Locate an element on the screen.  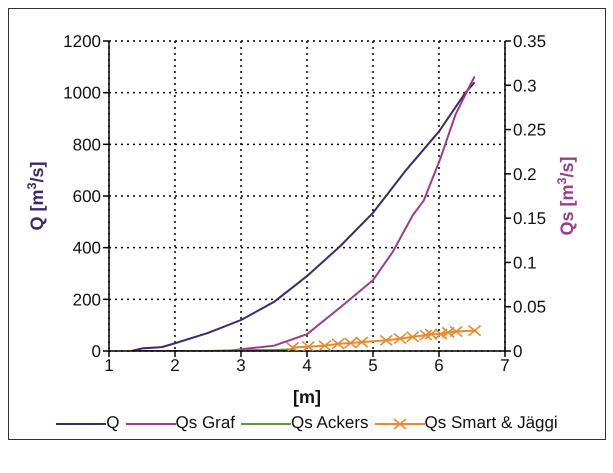
y2-tick-label: 0.05 is located at coordinates (529, 307).